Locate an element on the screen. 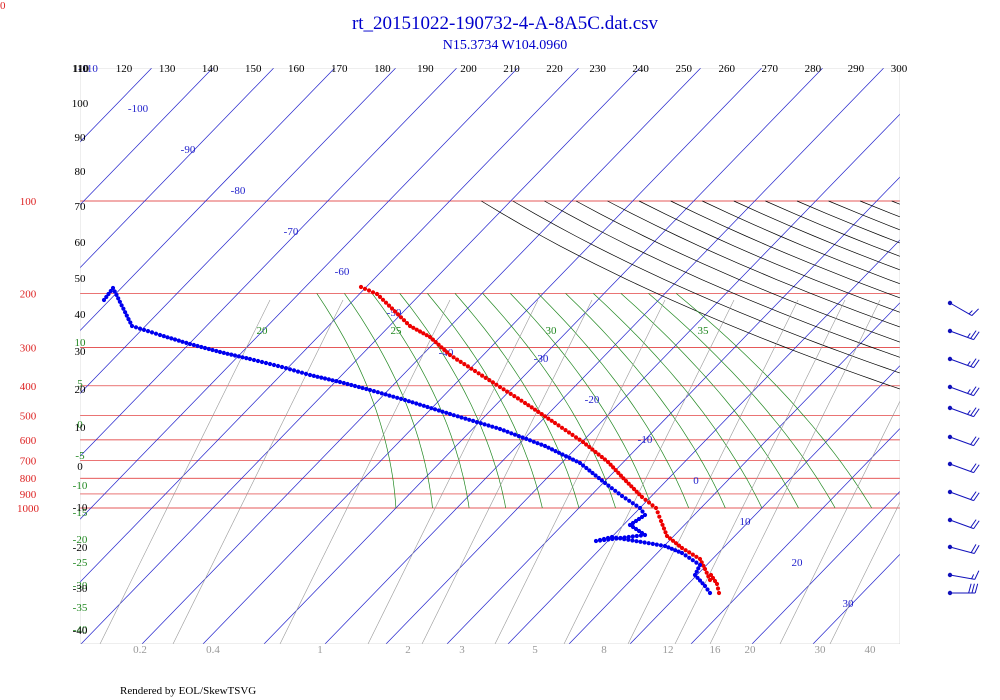 The image size is (1000, 700). mixing-ratio-line is located at coordinates (839, 522).